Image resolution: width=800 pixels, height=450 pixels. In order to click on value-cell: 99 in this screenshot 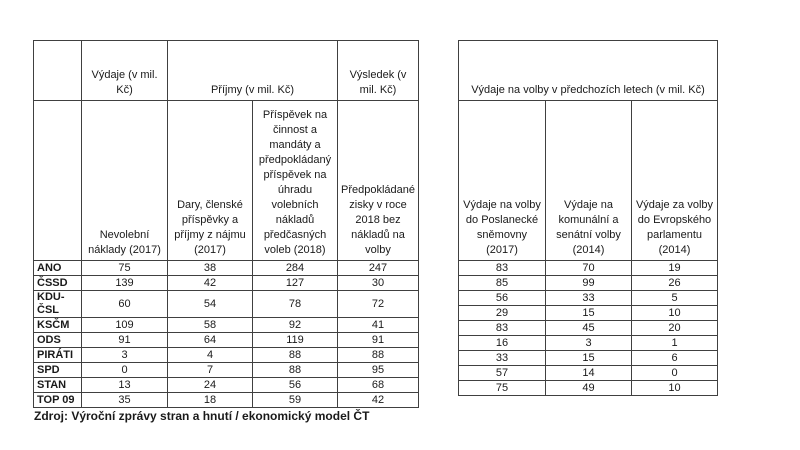, I will do `click(588, 283)`.